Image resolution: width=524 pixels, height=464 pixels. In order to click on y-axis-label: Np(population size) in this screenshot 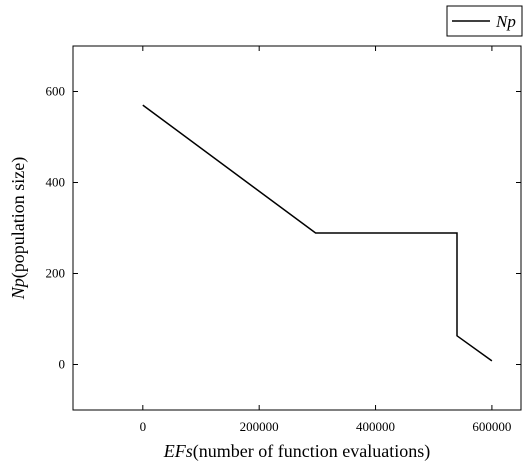, I will do `click(18, 228)`.